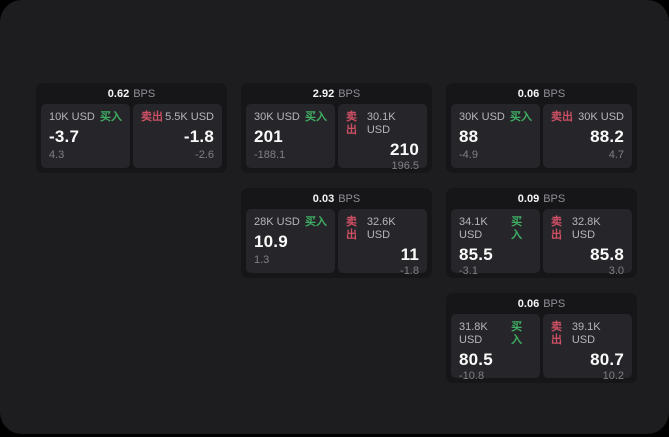  I want to click on sell-amount: 39.1K USD, so click(586, 333).